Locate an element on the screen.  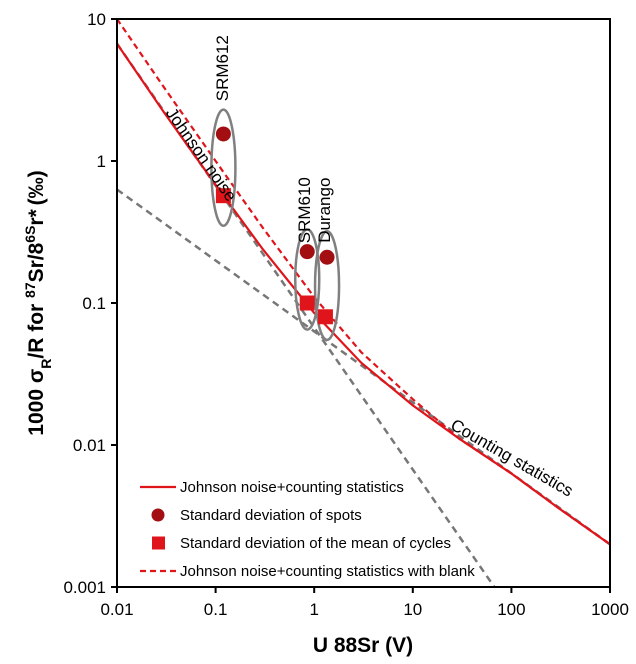
y-axis-title-part-5: 87 is located at coordinates (30, 290).